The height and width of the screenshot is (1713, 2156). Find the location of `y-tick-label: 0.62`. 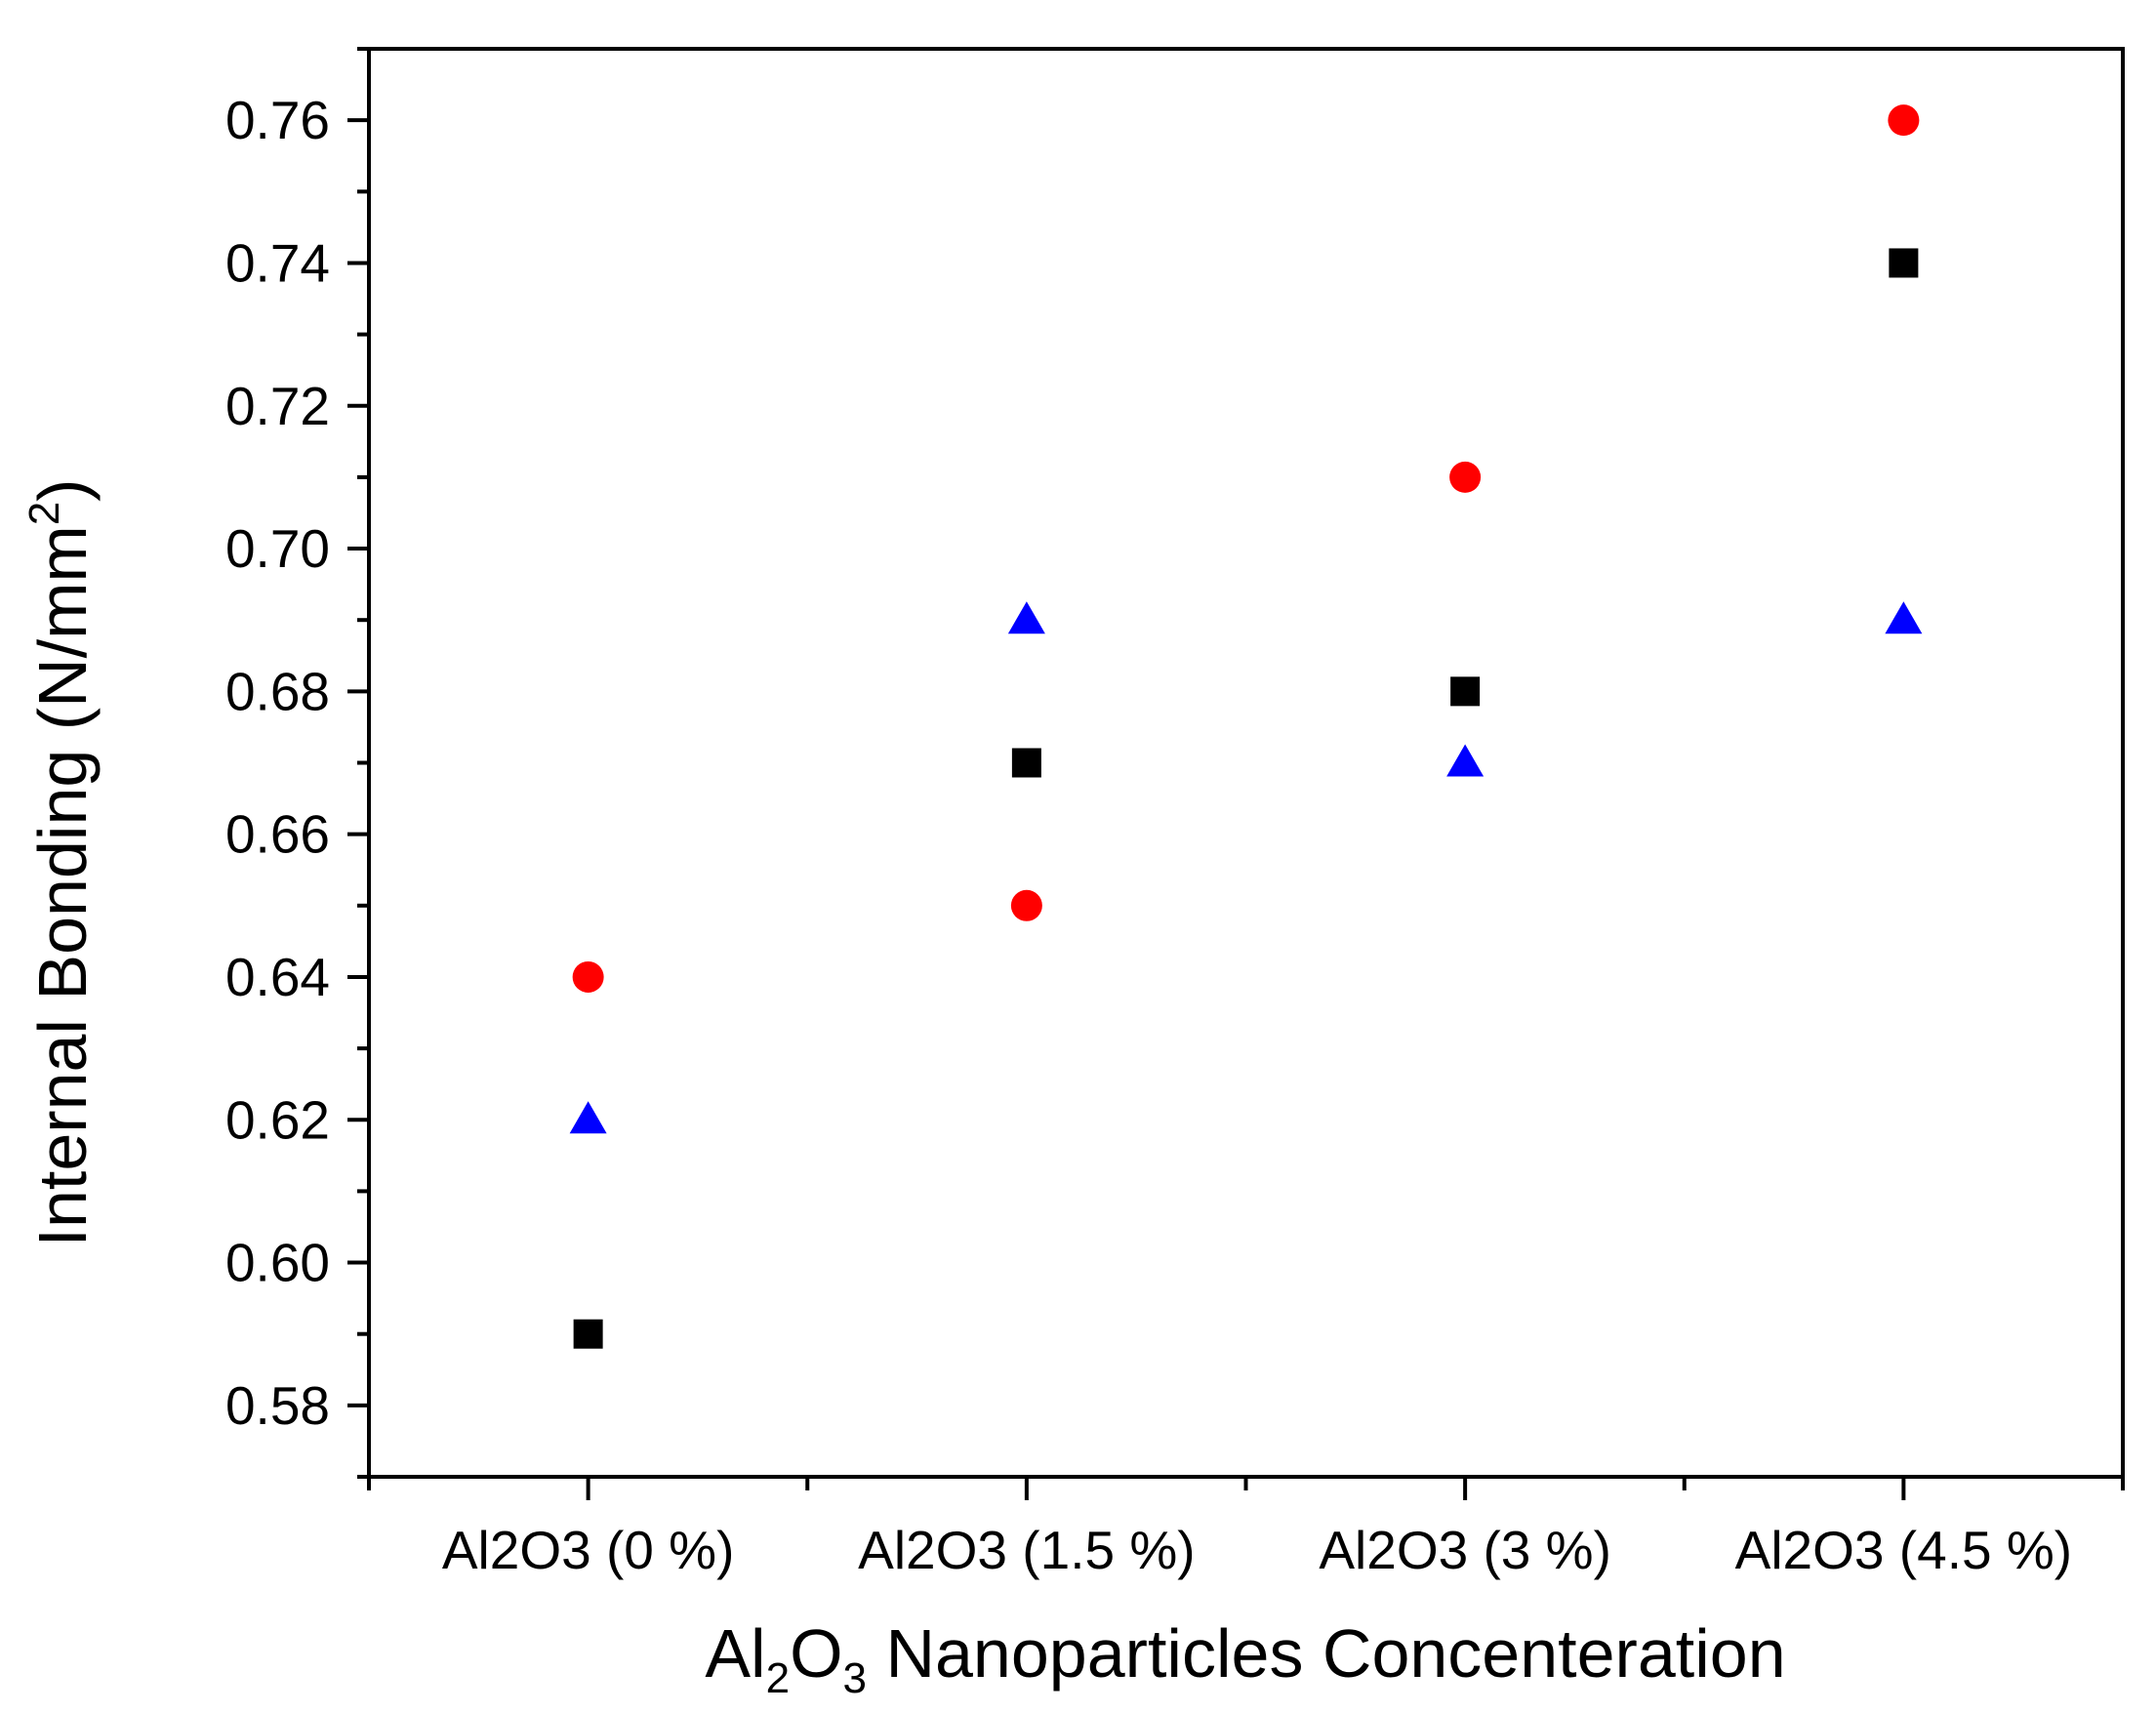

y-tick-label: 0.62 is located at coordinates (277, 1119).